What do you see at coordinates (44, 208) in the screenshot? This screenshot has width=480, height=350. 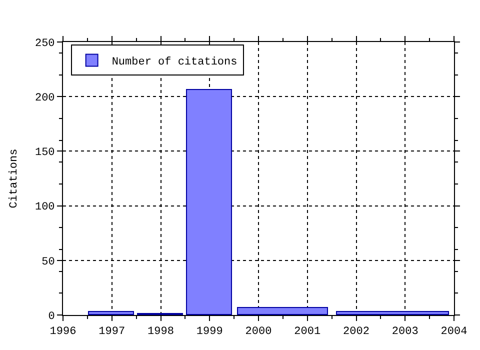 I see `y-tick-label: 100` at bounding box center [44, 208].